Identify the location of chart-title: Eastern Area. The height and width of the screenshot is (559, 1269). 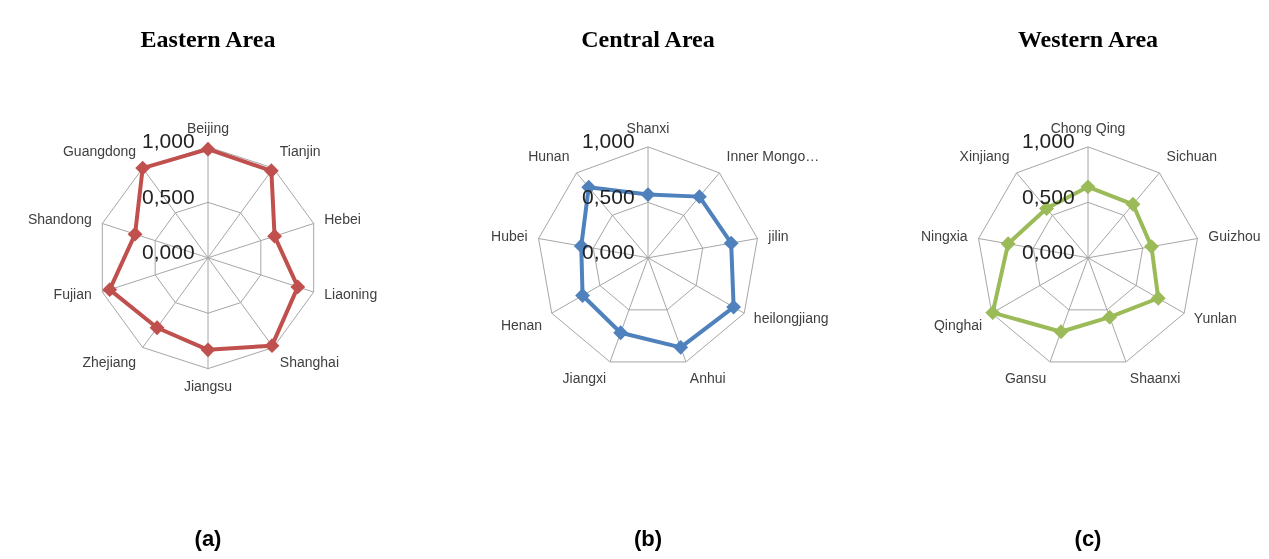
(208, 39).